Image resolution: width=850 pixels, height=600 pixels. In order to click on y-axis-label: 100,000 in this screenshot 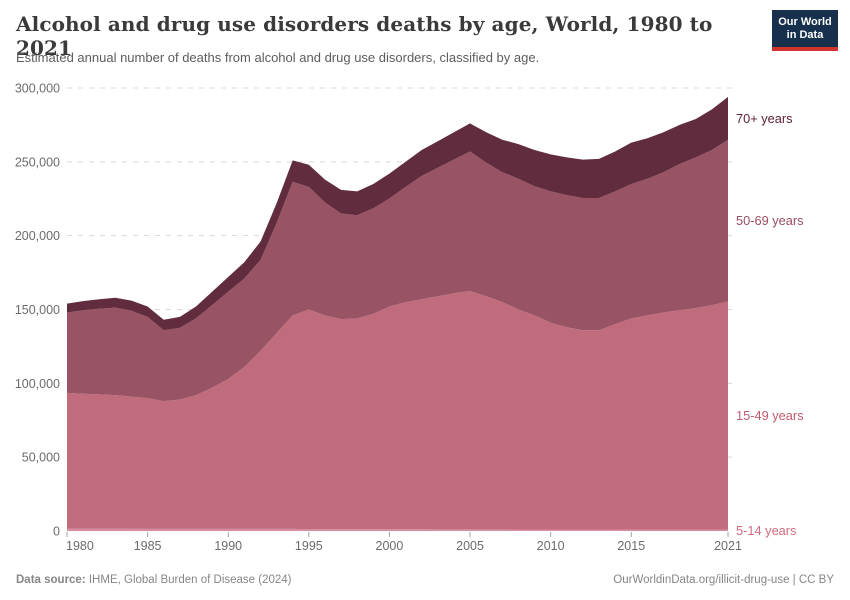, I will do `click(37, 384)`.